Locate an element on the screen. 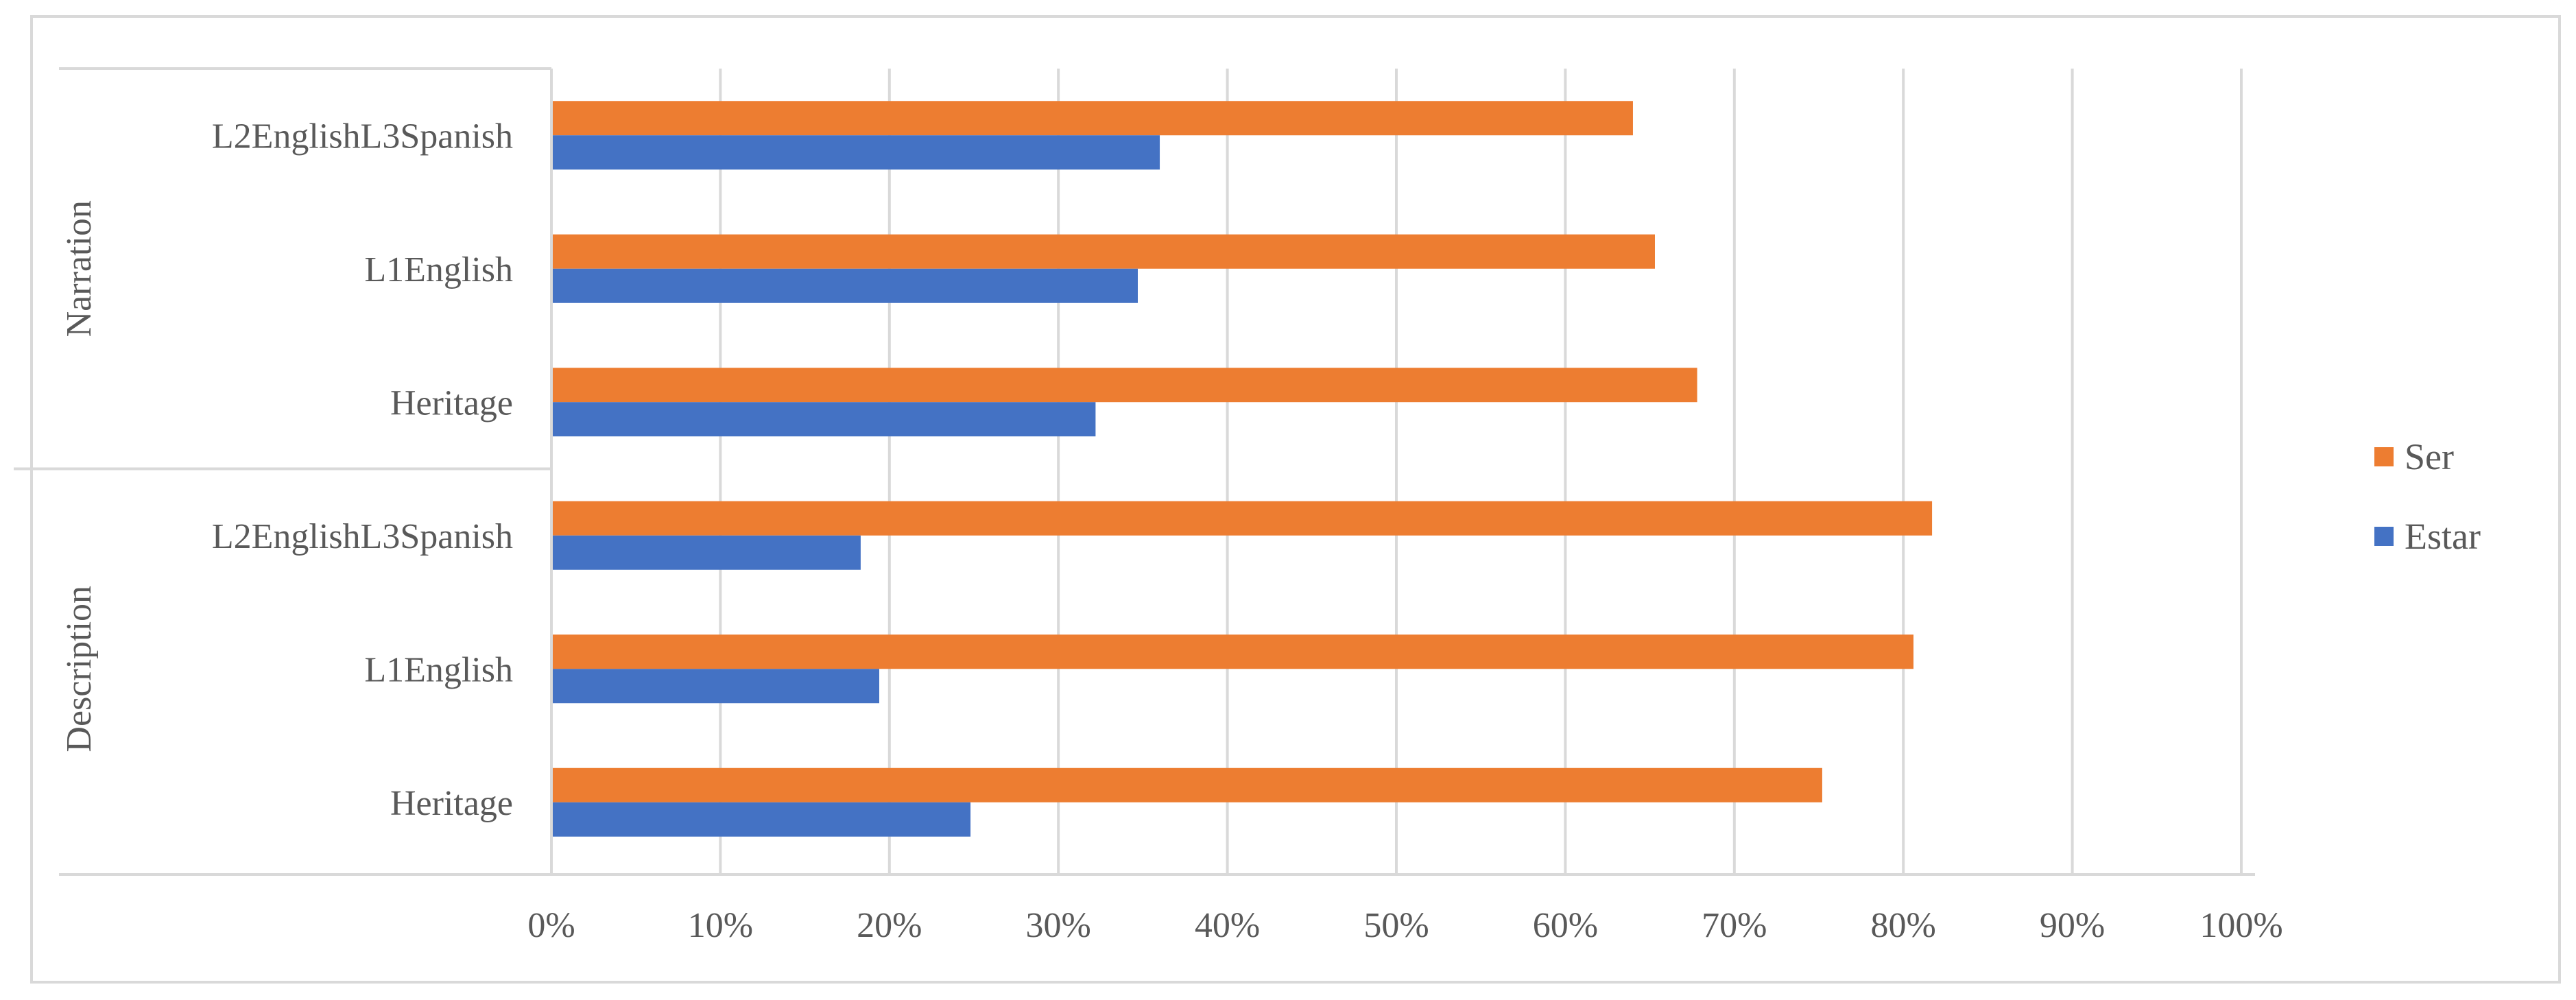 The height and width of the screenshot is (1000, 2576). x-tick-label: 30% is located at coordinates (1058, 925).